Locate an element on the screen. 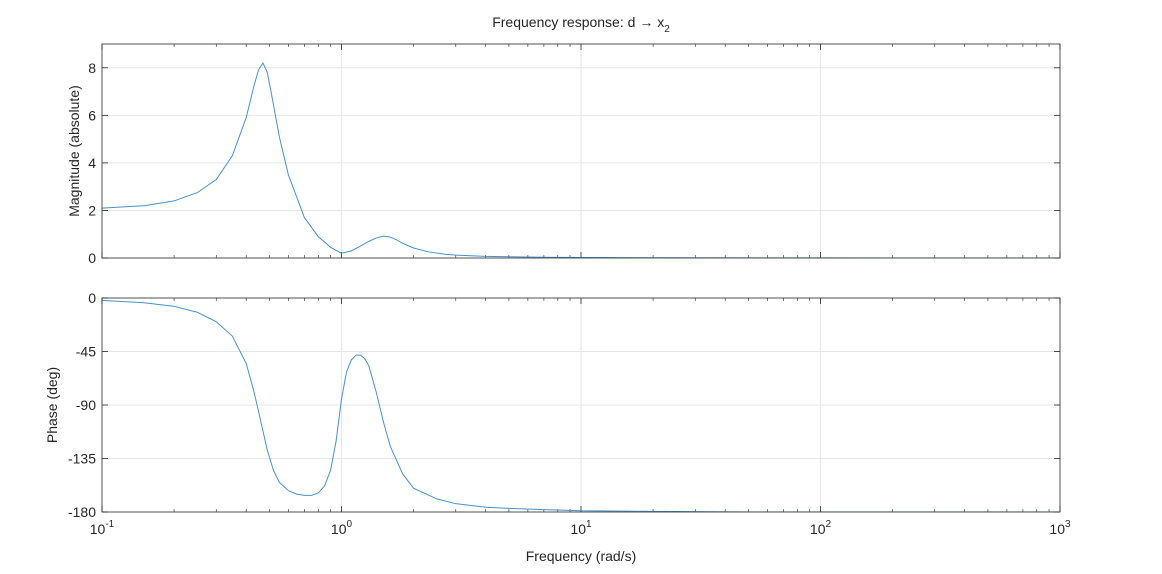 The width and height of the screenshot is (1162, 574). magnitude-y-tick-label: 2 is located at coordinates (92, 210).